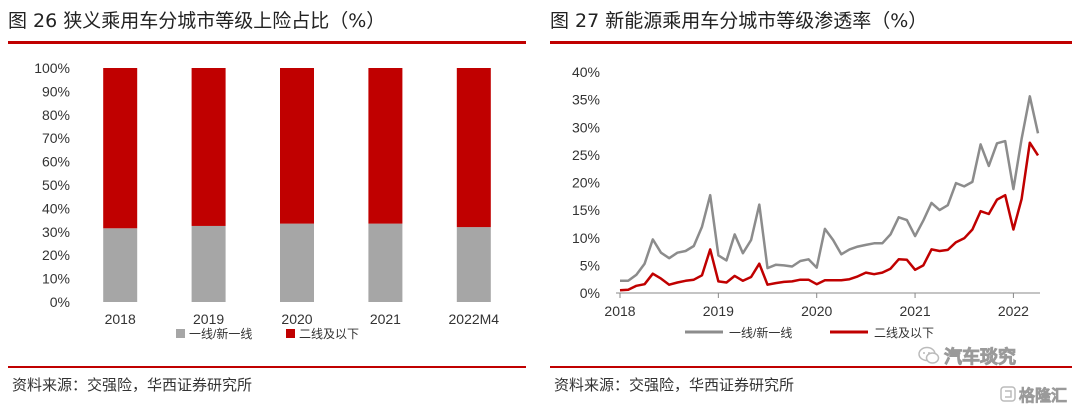  What do you see at coordinates (586, 210) in the screenshot?
I see `y-tick-label: 15%` at bounding box center [586, 210].